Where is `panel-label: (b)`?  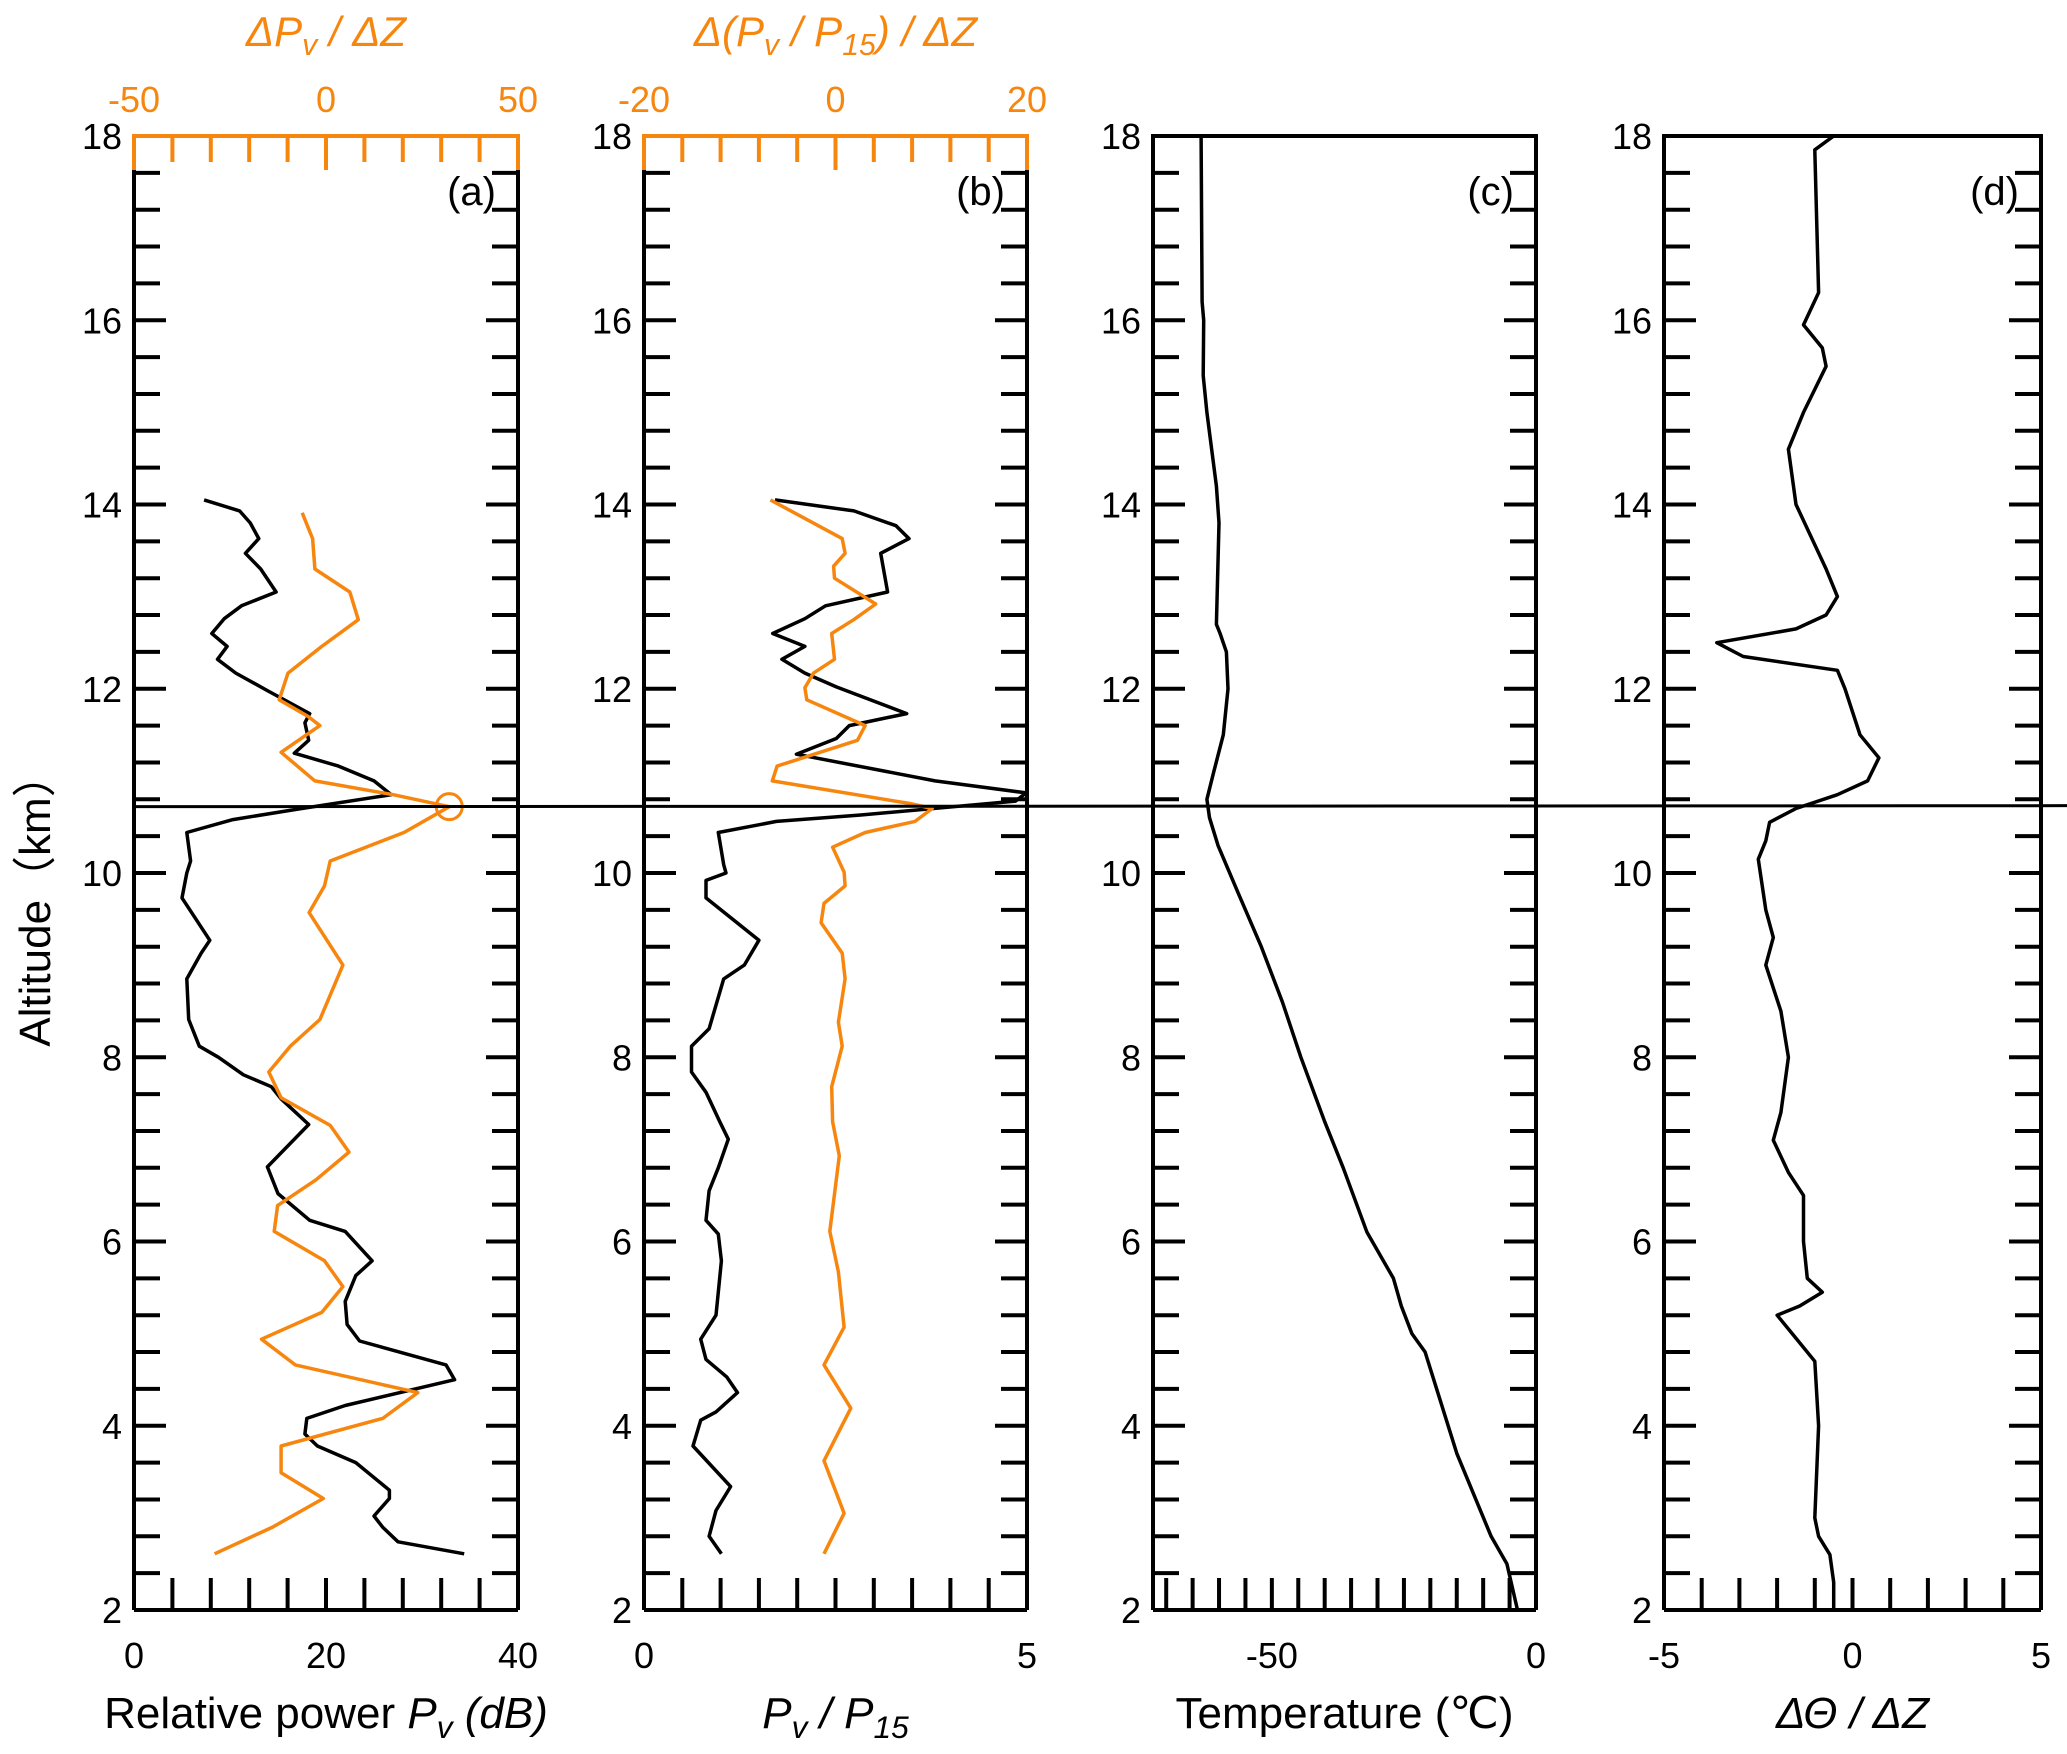
panel-label: (b) is located at coordinates (980, 192).